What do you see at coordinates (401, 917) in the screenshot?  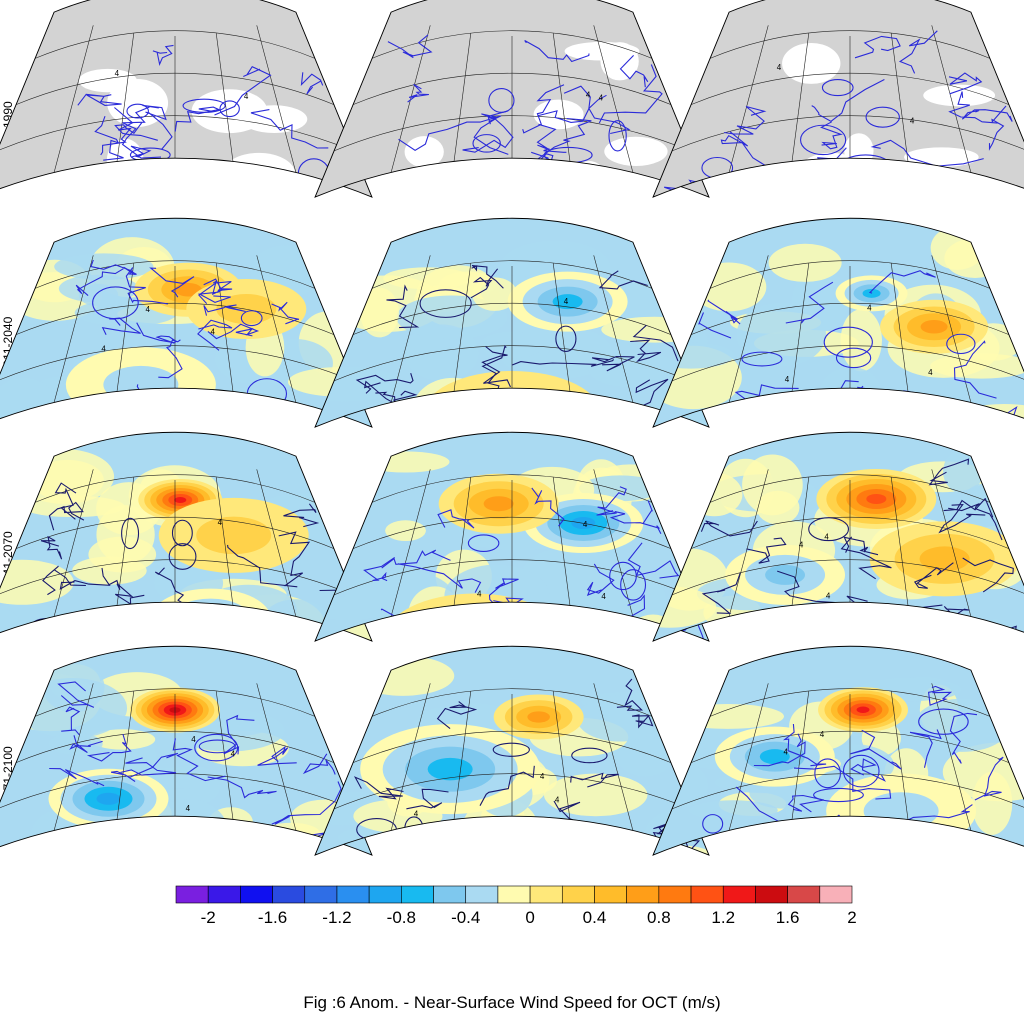 I see `colorbar-tick-label: -0.8` at bounding box center [401, 917].